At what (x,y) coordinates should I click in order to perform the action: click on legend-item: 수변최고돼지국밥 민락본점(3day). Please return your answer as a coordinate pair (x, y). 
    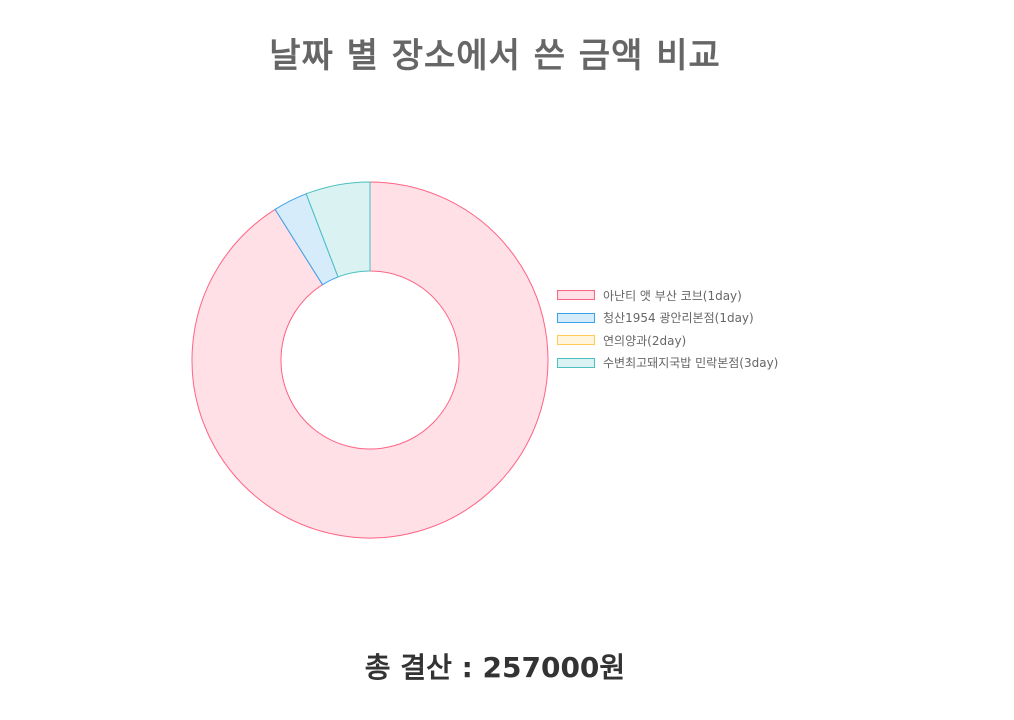
    Looking at the image, I should click on (667, 363).